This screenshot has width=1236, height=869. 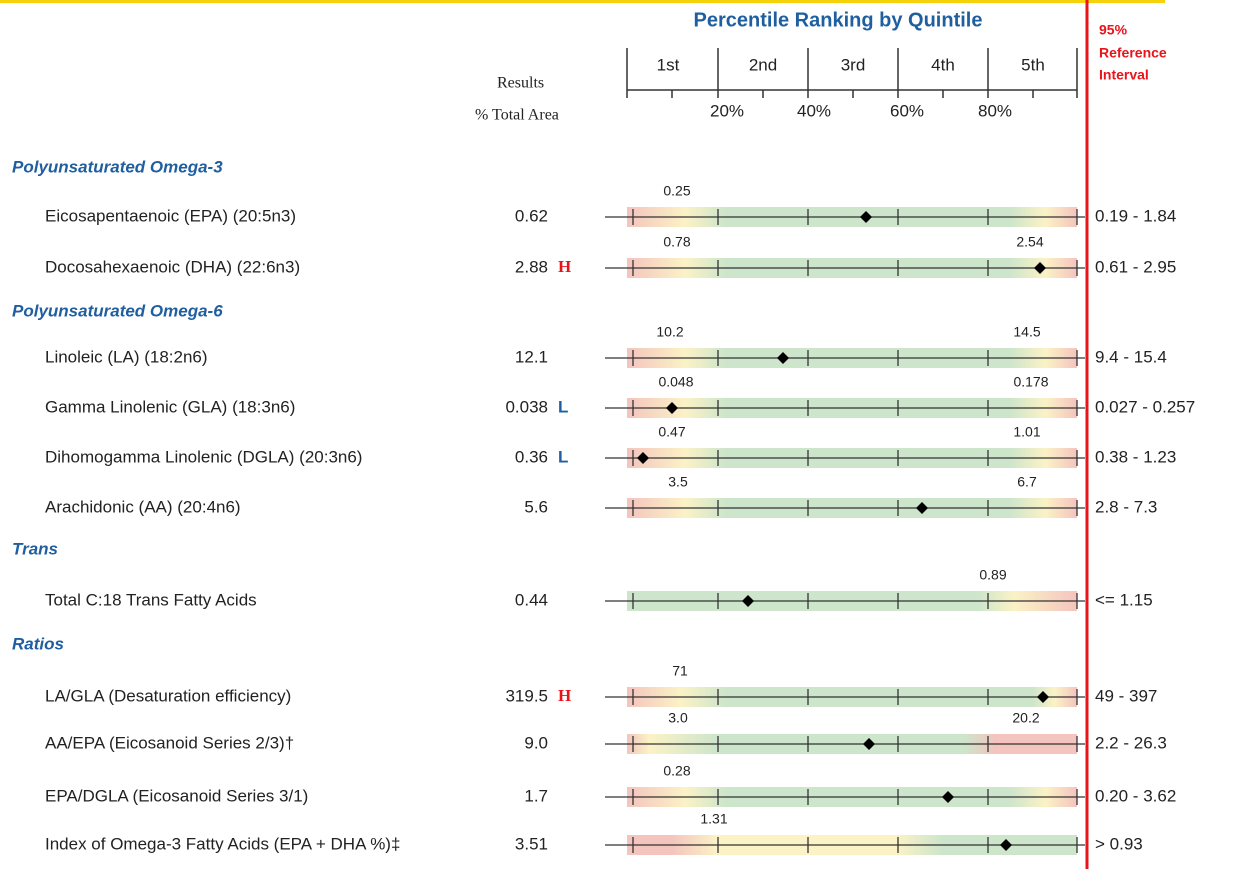 What do you see at coordinates (536, 795) in the screenshot?
I see `result: 1.7` at bounding box center [536, 795].